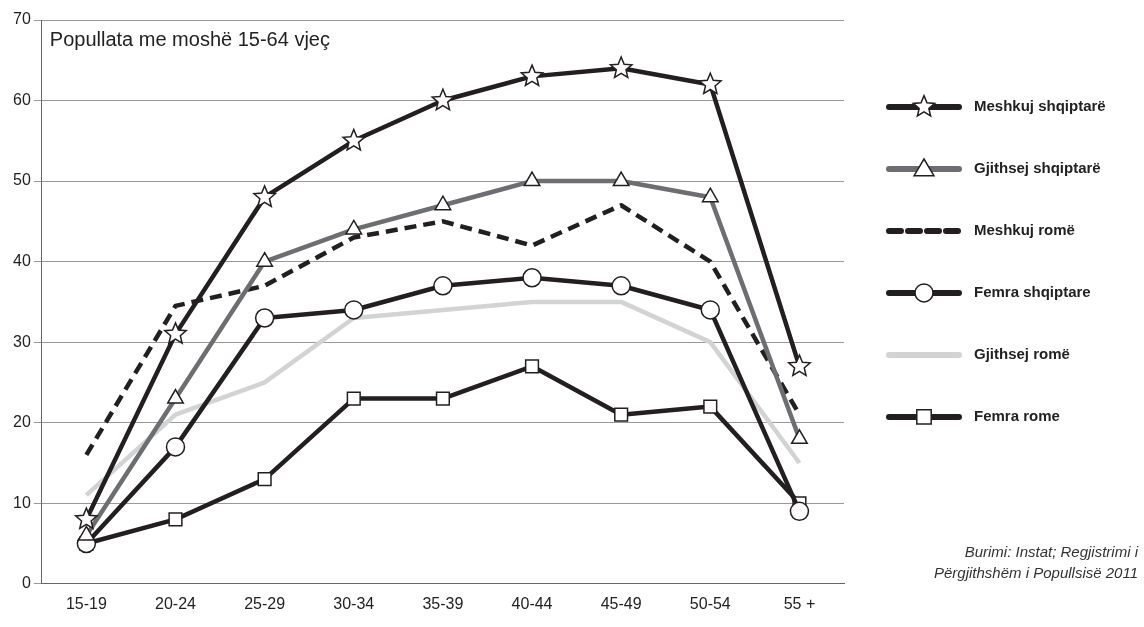  What do you see at coordinates (22, 502) in the screenshot?
I see `y-tick-label: 10` at bounding box center [22, 502].